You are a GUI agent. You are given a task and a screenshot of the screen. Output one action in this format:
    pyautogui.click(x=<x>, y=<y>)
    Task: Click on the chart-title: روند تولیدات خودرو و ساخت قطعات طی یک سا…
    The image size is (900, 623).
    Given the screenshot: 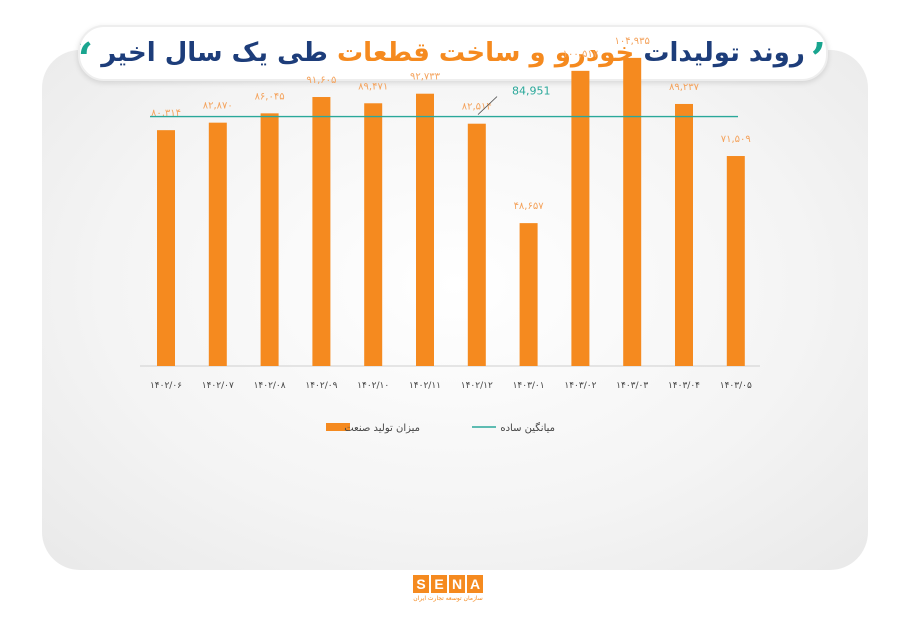 What is the action you would take?
    pyautogui.click(x=453, y=53)
    